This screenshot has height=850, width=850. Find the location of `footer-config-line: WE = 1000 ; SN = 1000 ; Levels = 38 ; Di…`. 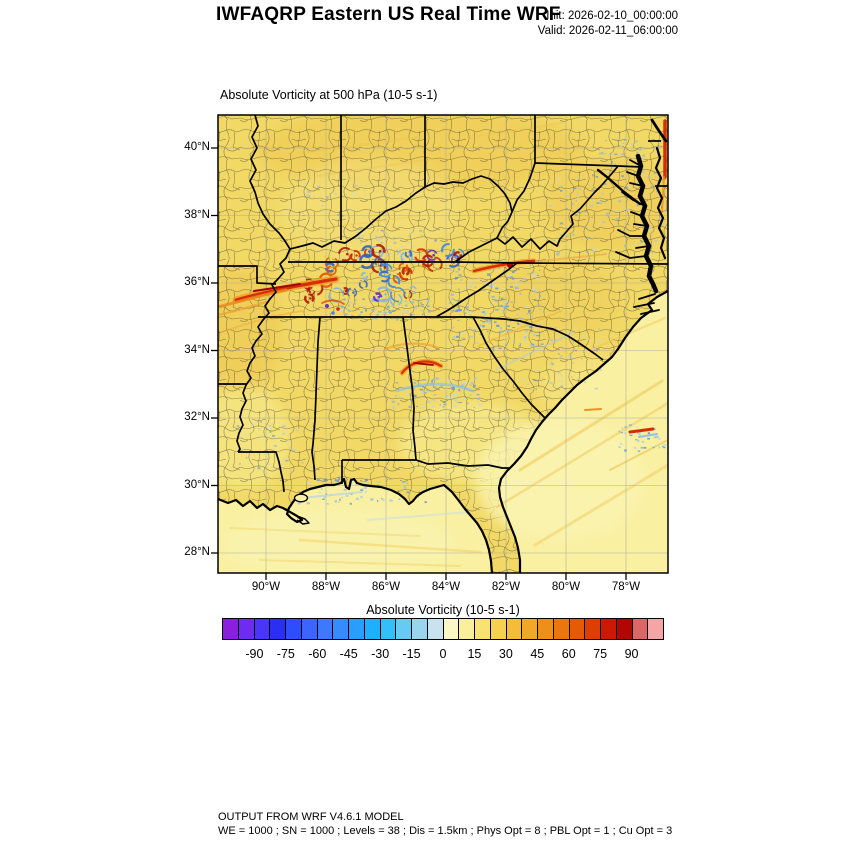

footer-config-line: WE = 1000 ; SN = 1000 ; Levels = 38 ; Di… is located at coordinates (445, 831).